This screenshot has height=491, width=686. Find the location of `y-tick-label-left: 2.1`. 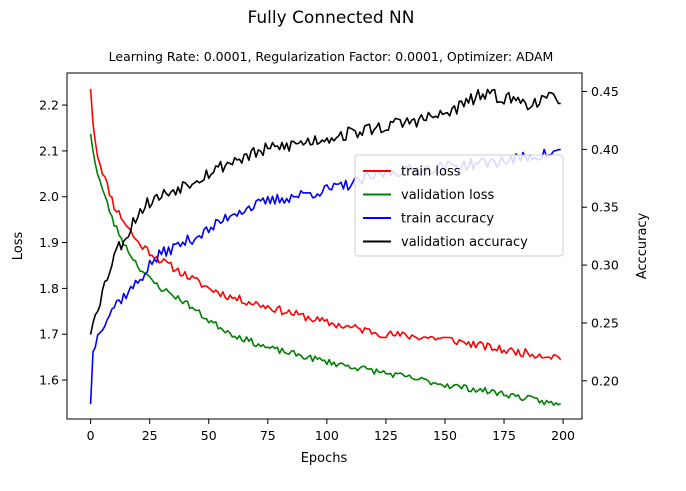

y-tick-label-left: 2.1 is located at coordinates (49, 150).